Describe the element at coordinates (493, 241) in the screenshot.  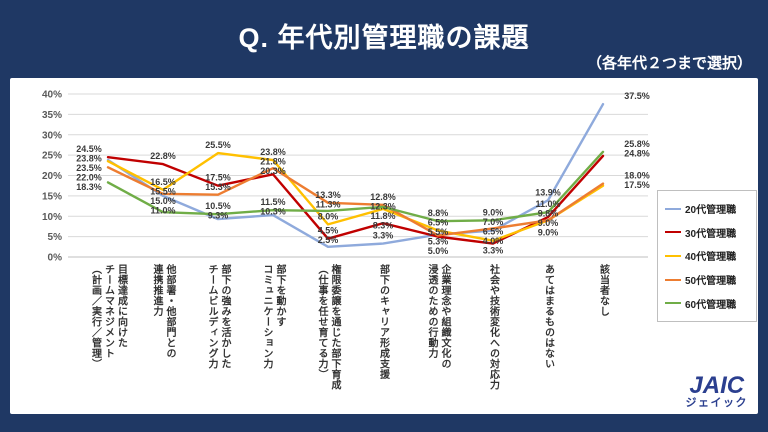
I see `data-label: 4.0%` at that location.